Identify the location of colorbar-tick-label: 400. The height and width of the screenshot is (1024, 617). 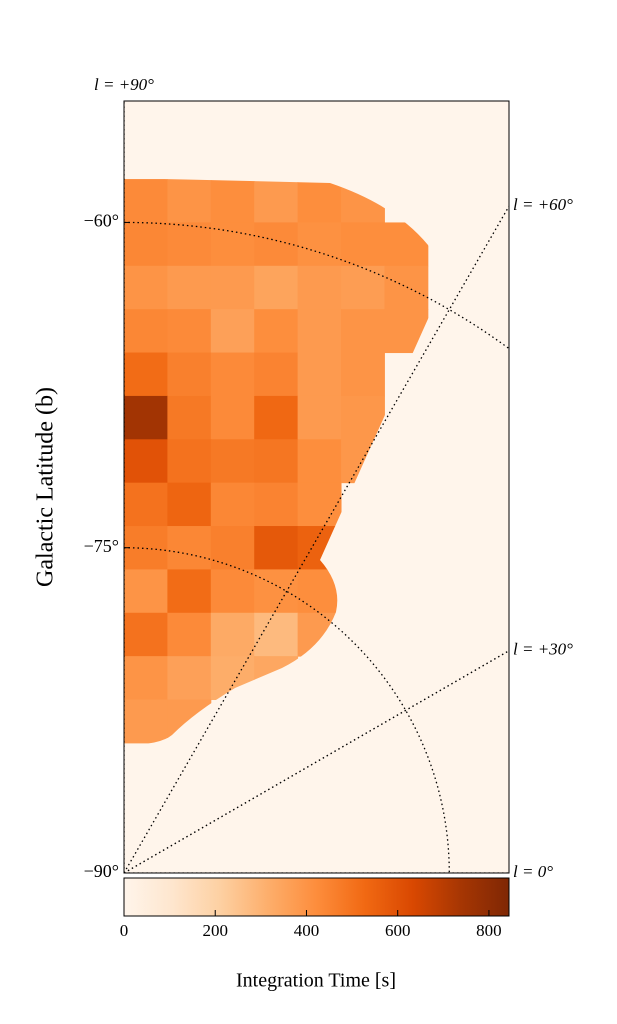
(307, 930).